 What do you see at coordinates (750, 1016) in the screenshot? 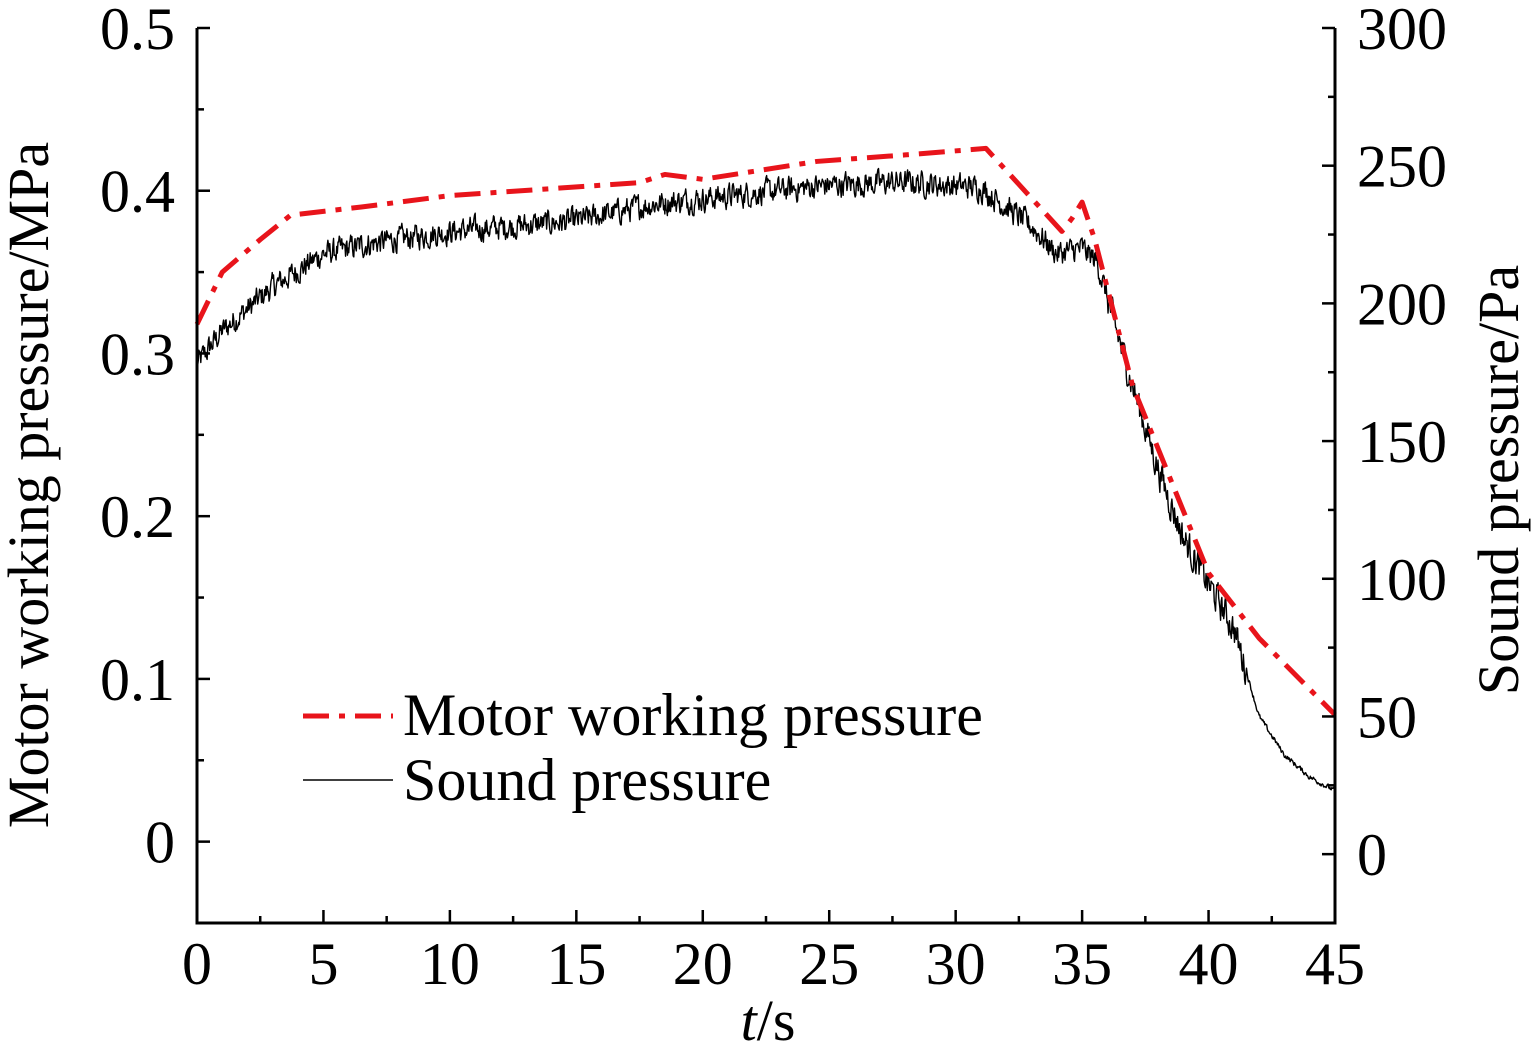
I see `x-axis-title-italic: t` at bounding box center [750, 1016].